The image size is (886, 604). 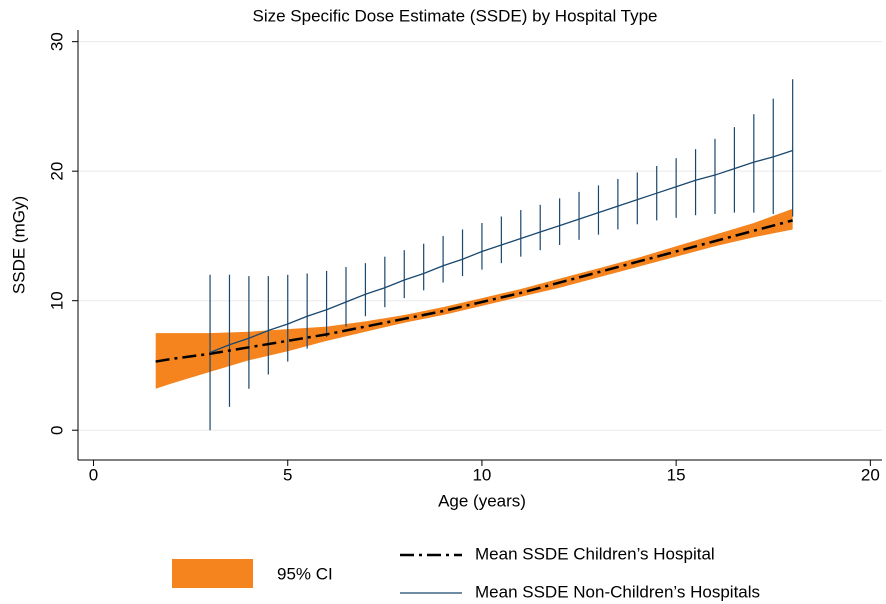 I want to click on y-tick-label: 30, so click(x=56, y=41).